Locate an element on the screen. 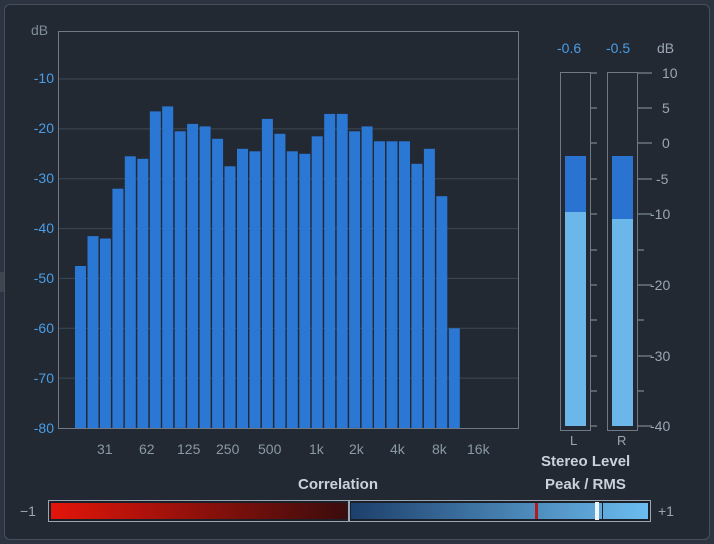 This screenshot has width=714, height=544. y-label: -20 is located at coordinates (43, 128).